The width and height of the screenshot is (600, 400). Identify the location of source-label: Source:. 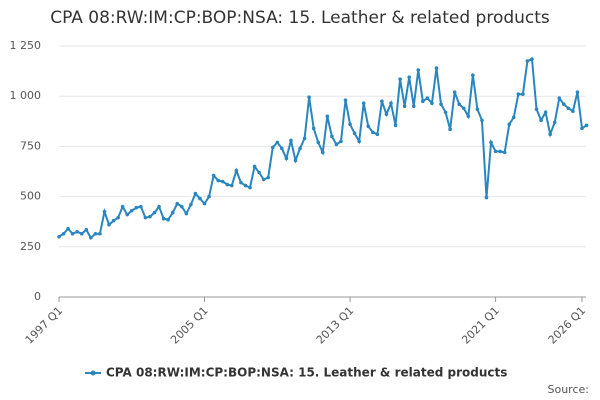
(569, 389).